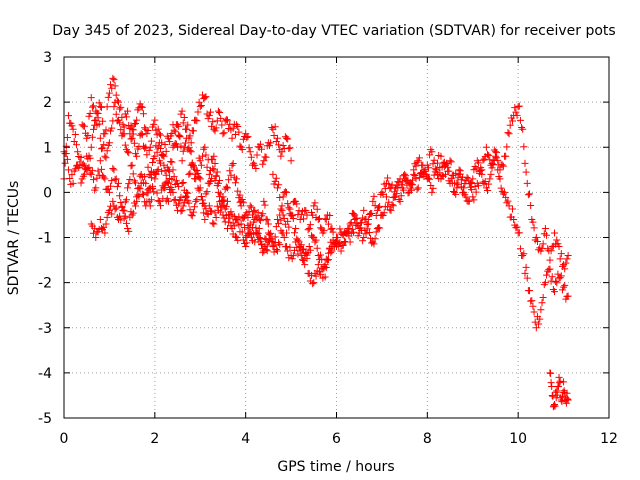 The width and height of the screenshot is (640, 480). What do you see at coordinates (47, 103) in the screenshot?
I see `y-tick-label: 2` at bounding box center [47, 103].